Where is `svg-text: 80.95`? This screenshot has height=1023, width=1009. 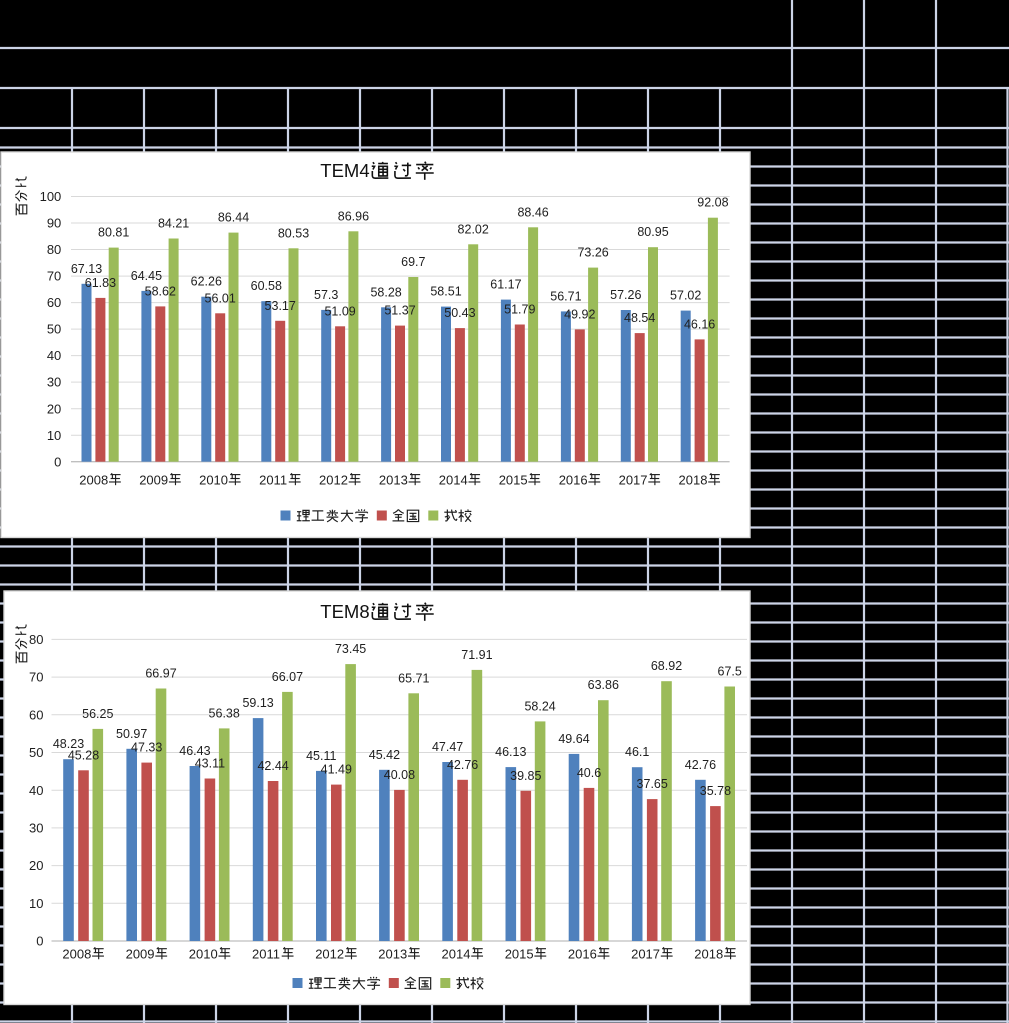 svg-text: 80.95 is located at coordinates (652, 232).